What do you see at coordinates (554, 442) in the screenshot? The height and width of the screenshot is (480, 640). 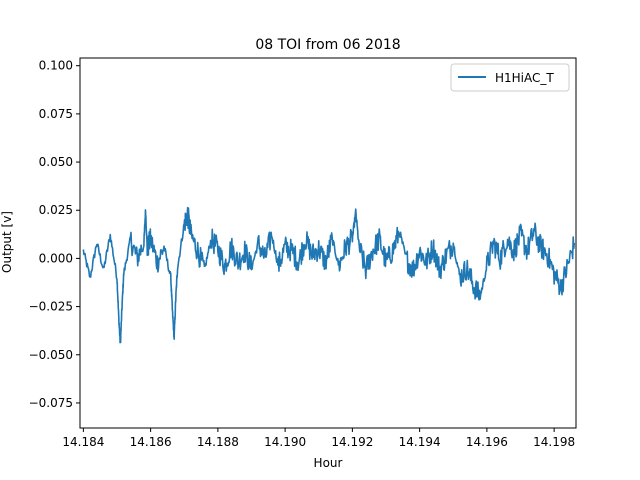 I see `x-tick-label: 14.198` at bounding box center [554, 442].